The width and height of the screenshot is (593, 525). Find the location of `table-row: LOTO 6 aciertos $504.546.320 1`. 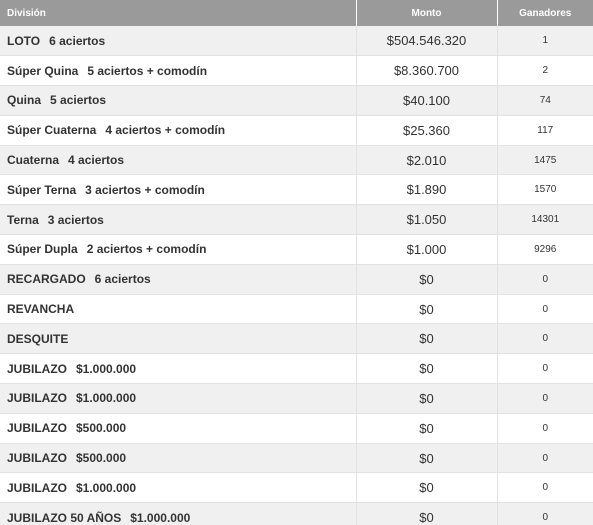

table-row: LOTO 6 aciertos $504.546.320 1 is located at coordinates (296, 41).